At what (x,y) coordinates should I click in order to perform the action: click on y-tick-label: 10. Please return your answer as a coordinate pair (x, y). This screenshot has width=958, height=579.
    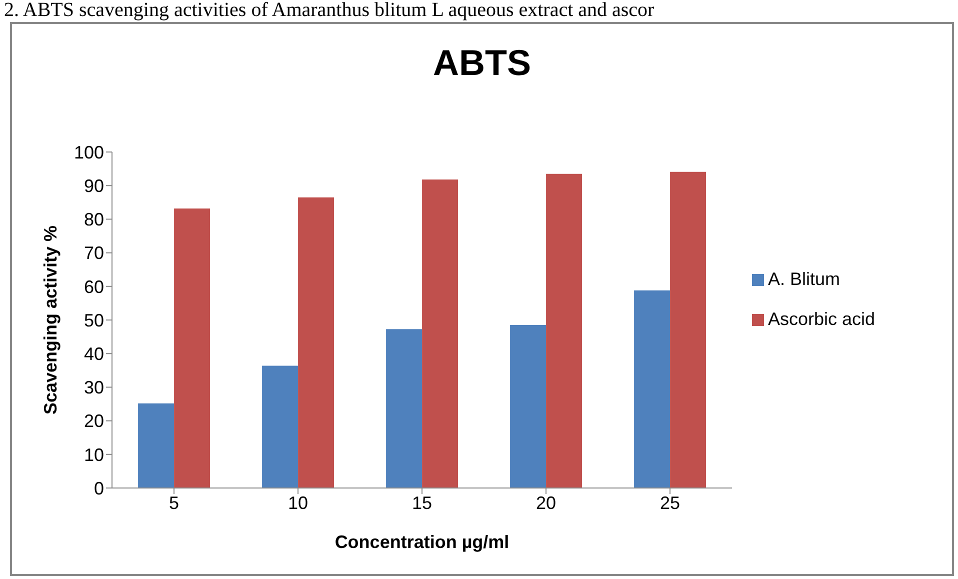
    Looking at the image, I should click on (94, 454).